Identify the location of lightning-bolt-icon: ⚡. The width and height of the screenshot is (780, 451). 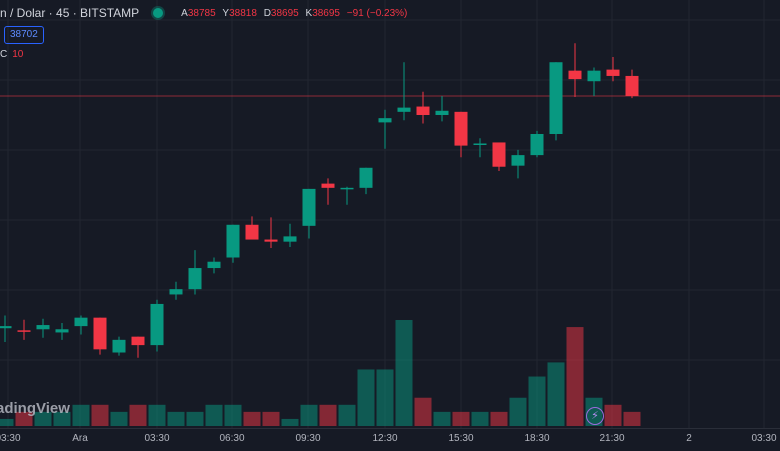
(595, 416).